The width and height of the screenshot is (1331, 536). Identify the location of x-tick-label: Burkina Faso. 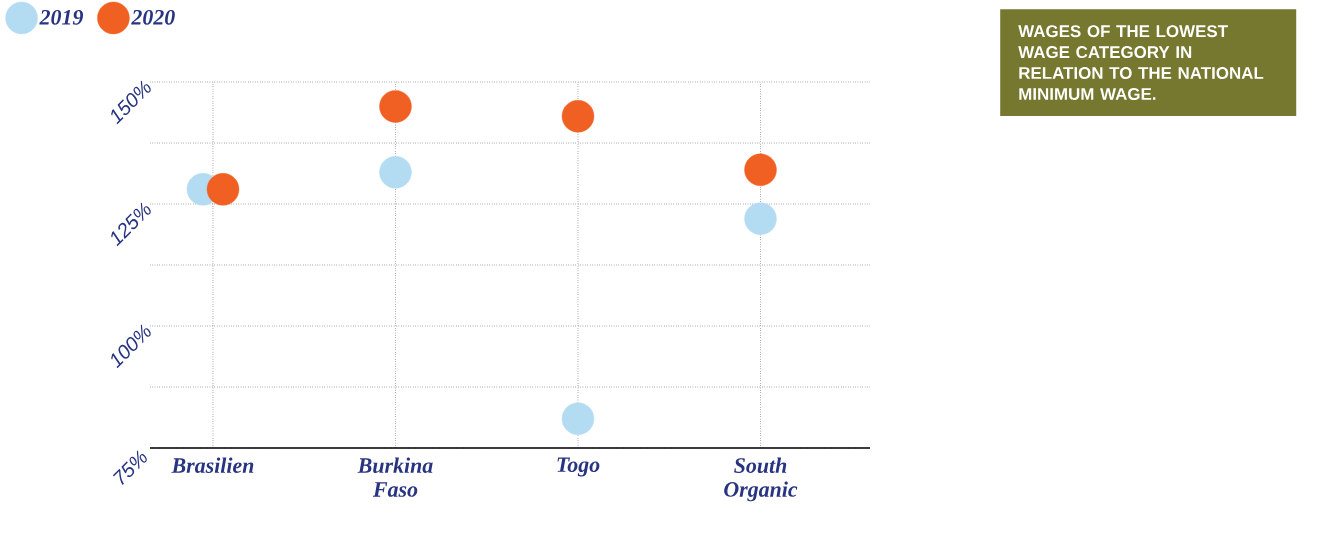
(395, 477).